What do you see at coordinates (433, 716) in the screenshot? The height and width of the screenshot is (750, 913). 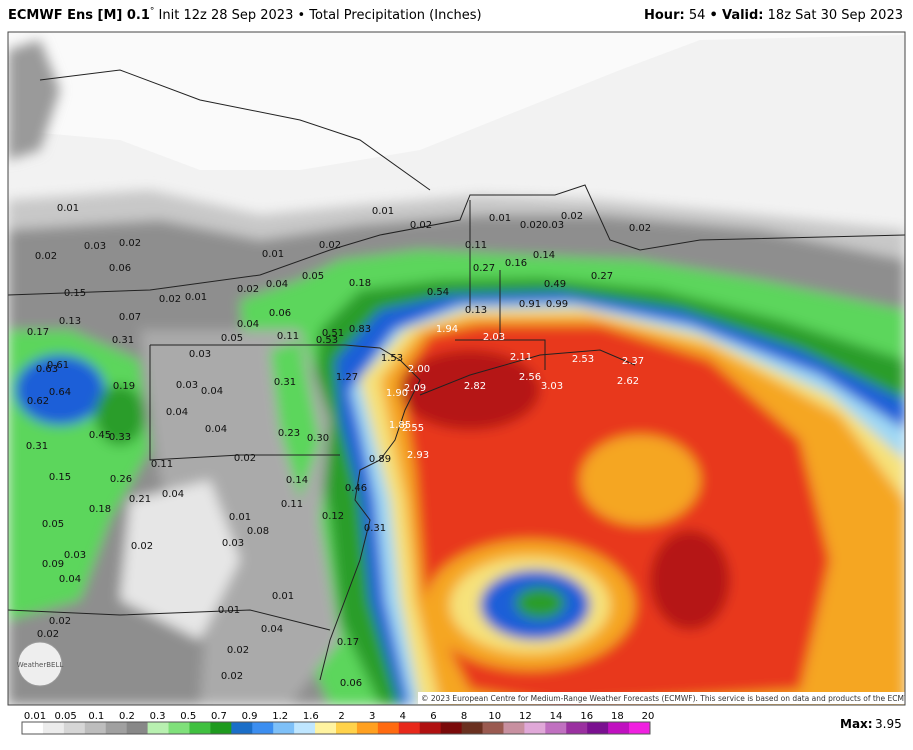 I see `colorbar-tick-label: 6` at bounding box center [433, 716].